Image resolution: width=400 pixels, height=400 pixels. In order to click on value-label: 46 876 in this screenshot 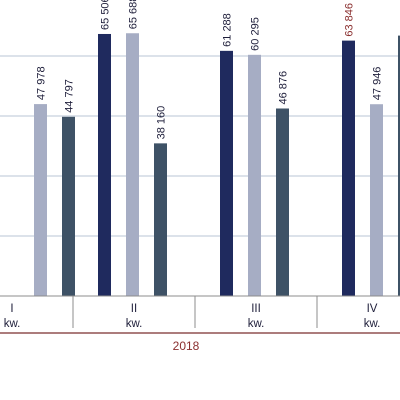, I will do `click(284, 88)`.